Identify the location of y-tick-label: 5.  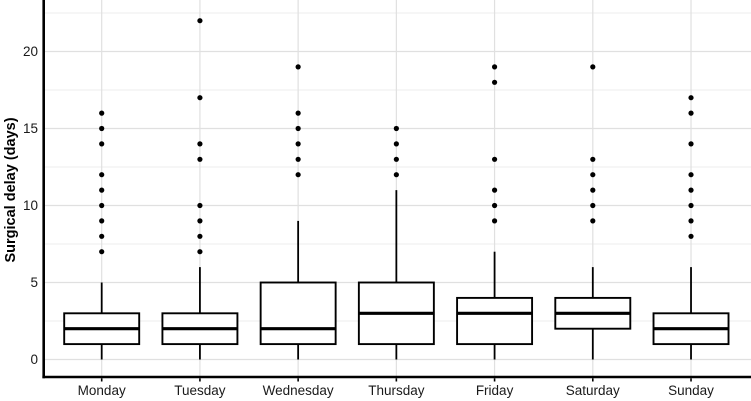
(34, 282).